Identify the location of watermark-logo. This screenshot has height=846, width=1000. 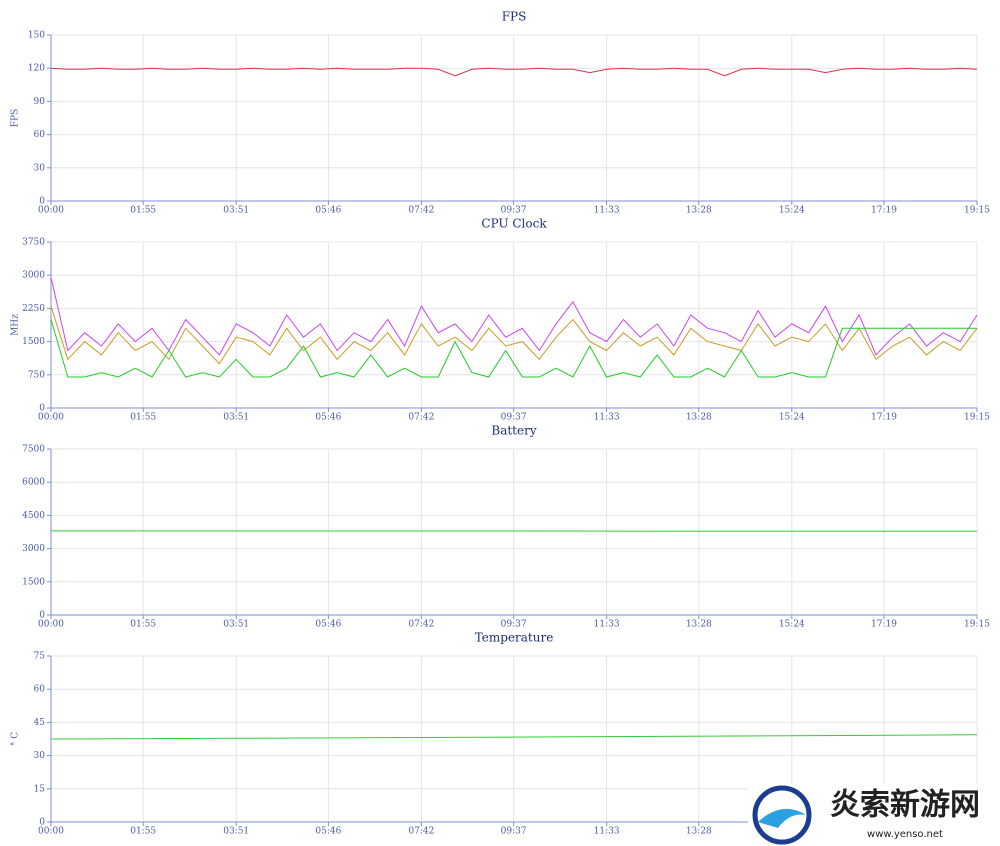
(782, 815).